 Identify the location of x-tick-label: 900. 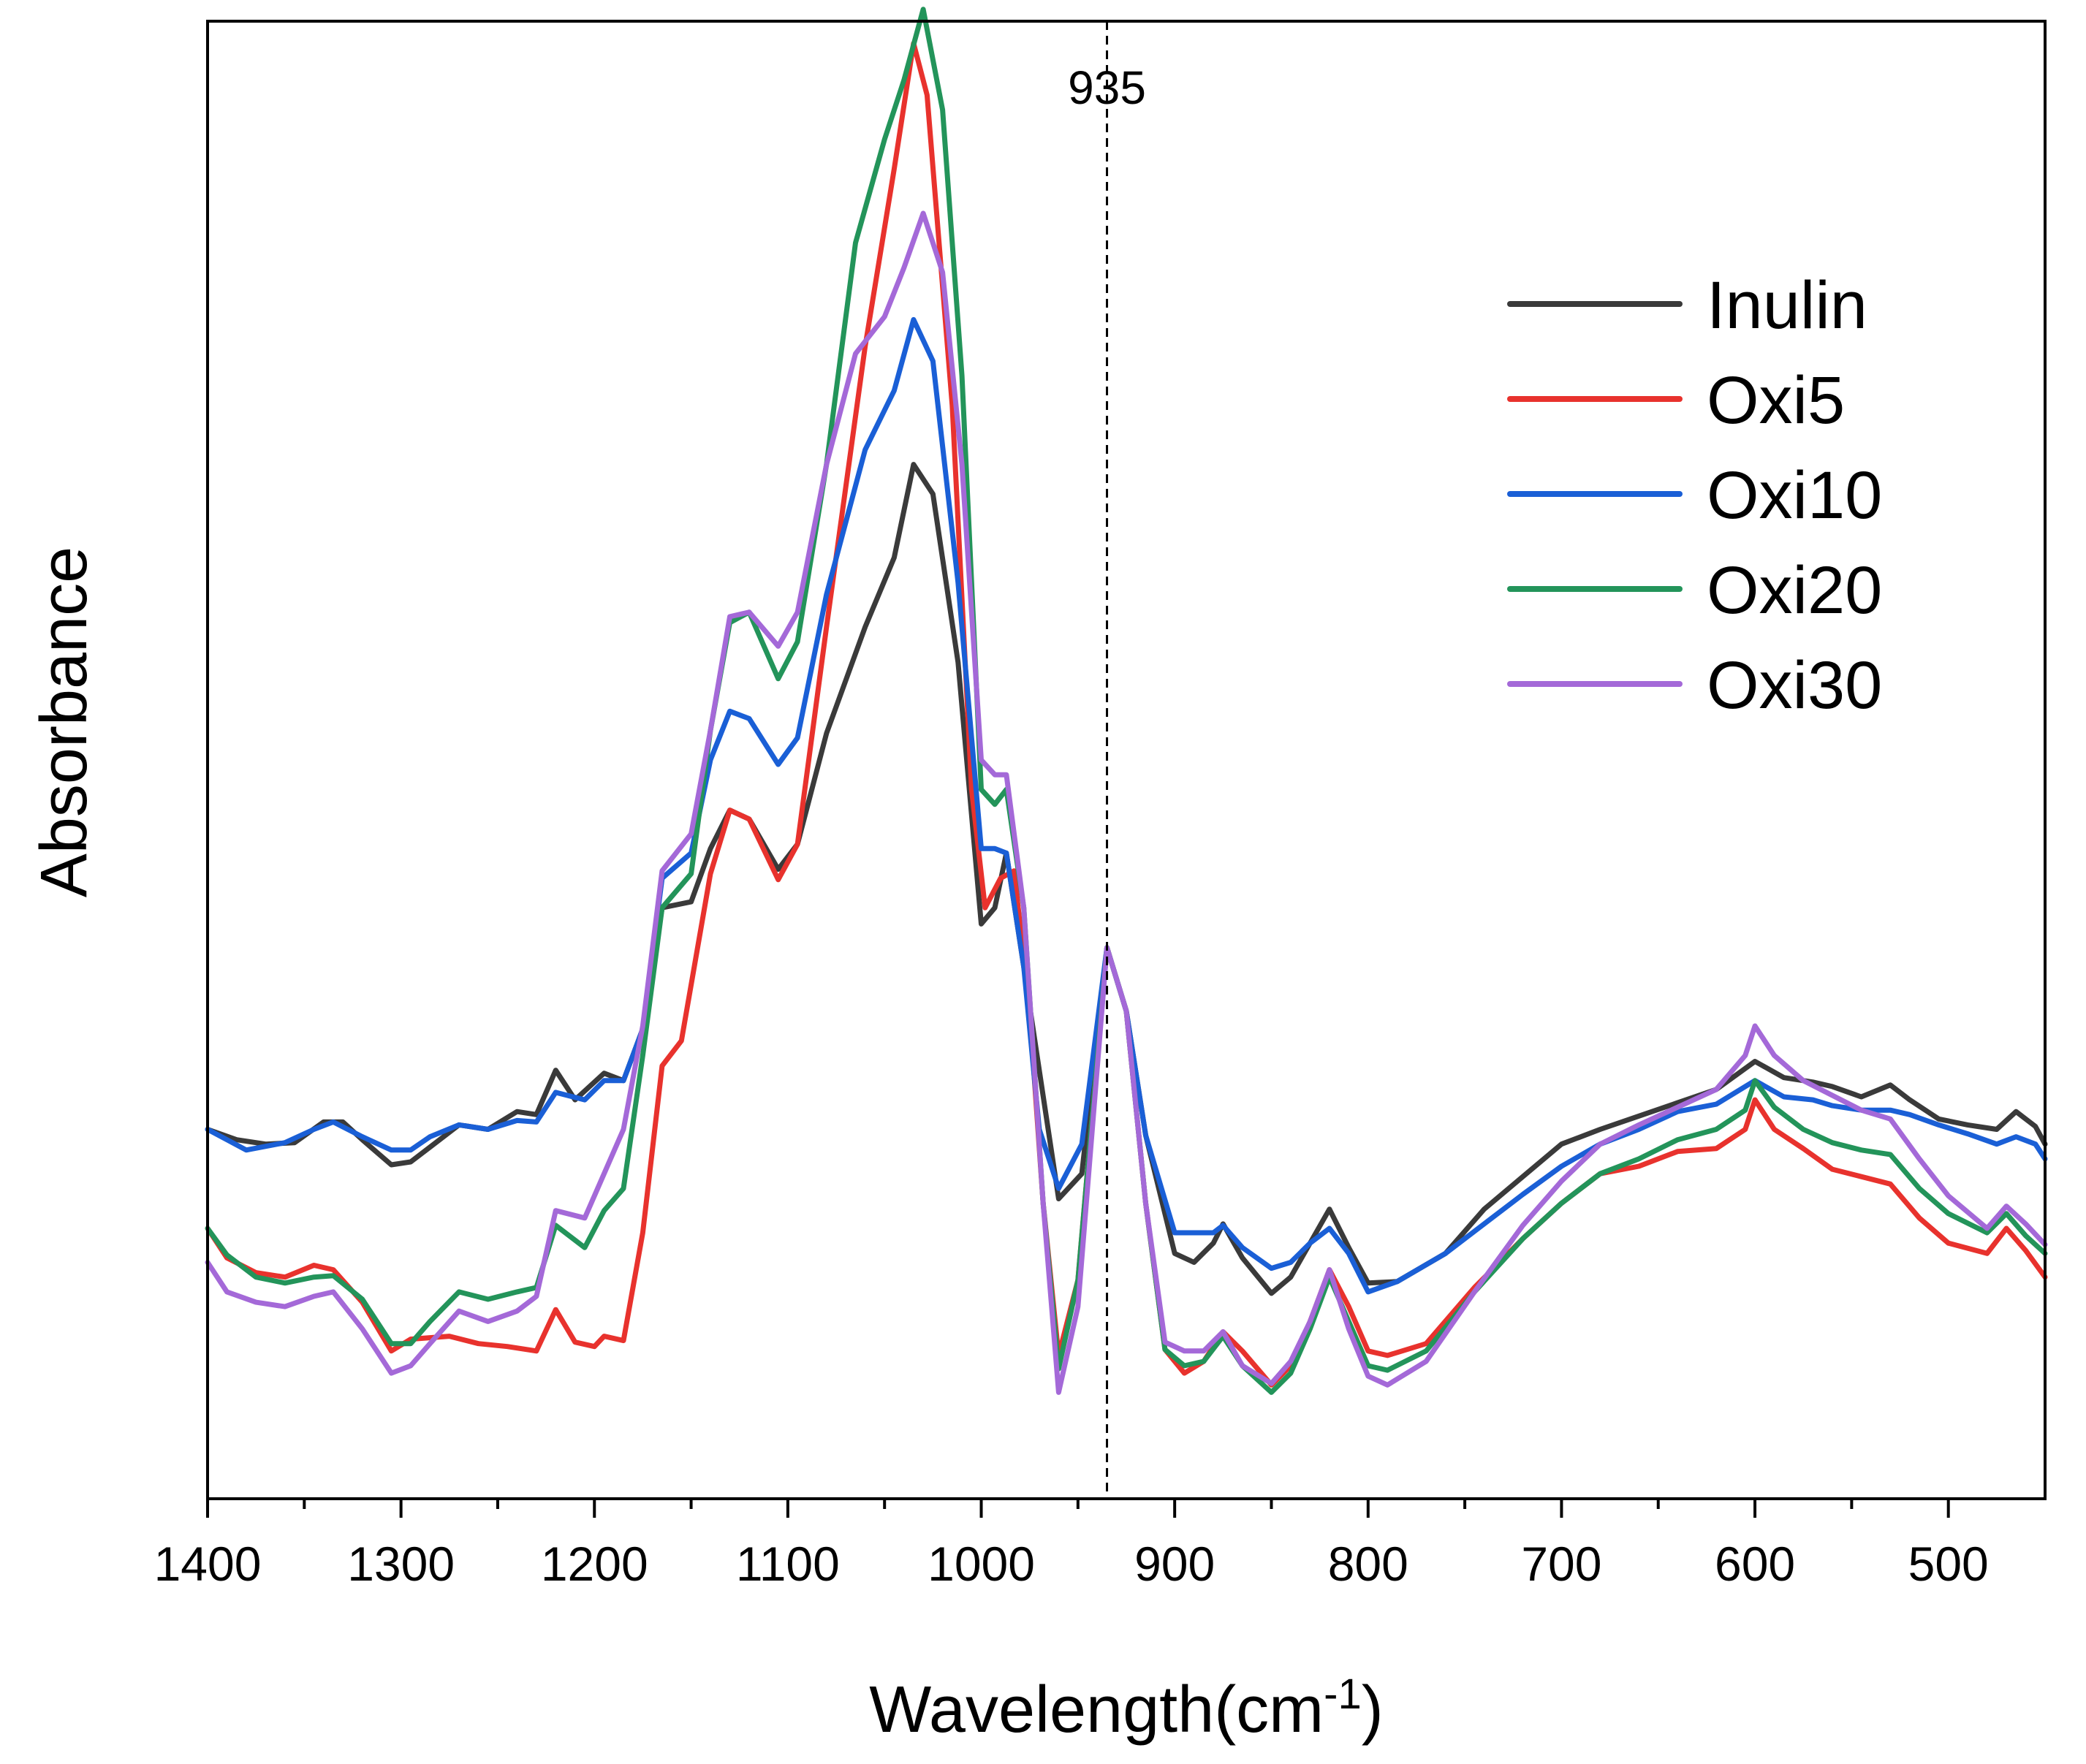
(1175, 1564).